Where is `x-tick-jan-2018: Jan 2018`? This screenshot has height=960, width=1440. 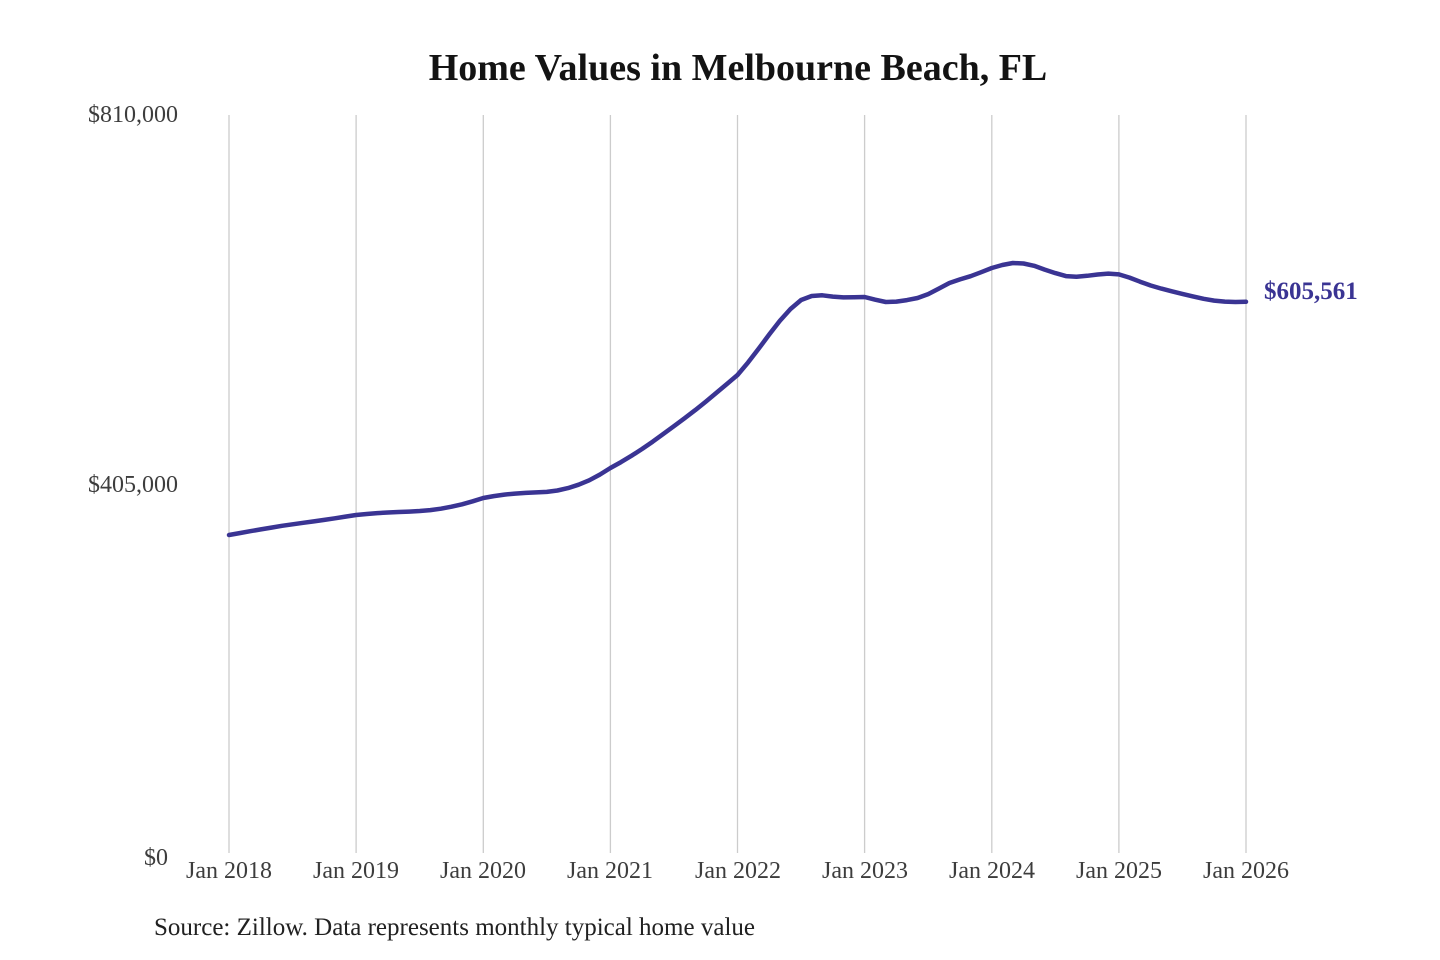 x-tick-jan-2018: Jan 2018 is located at coordinates (229, 871).